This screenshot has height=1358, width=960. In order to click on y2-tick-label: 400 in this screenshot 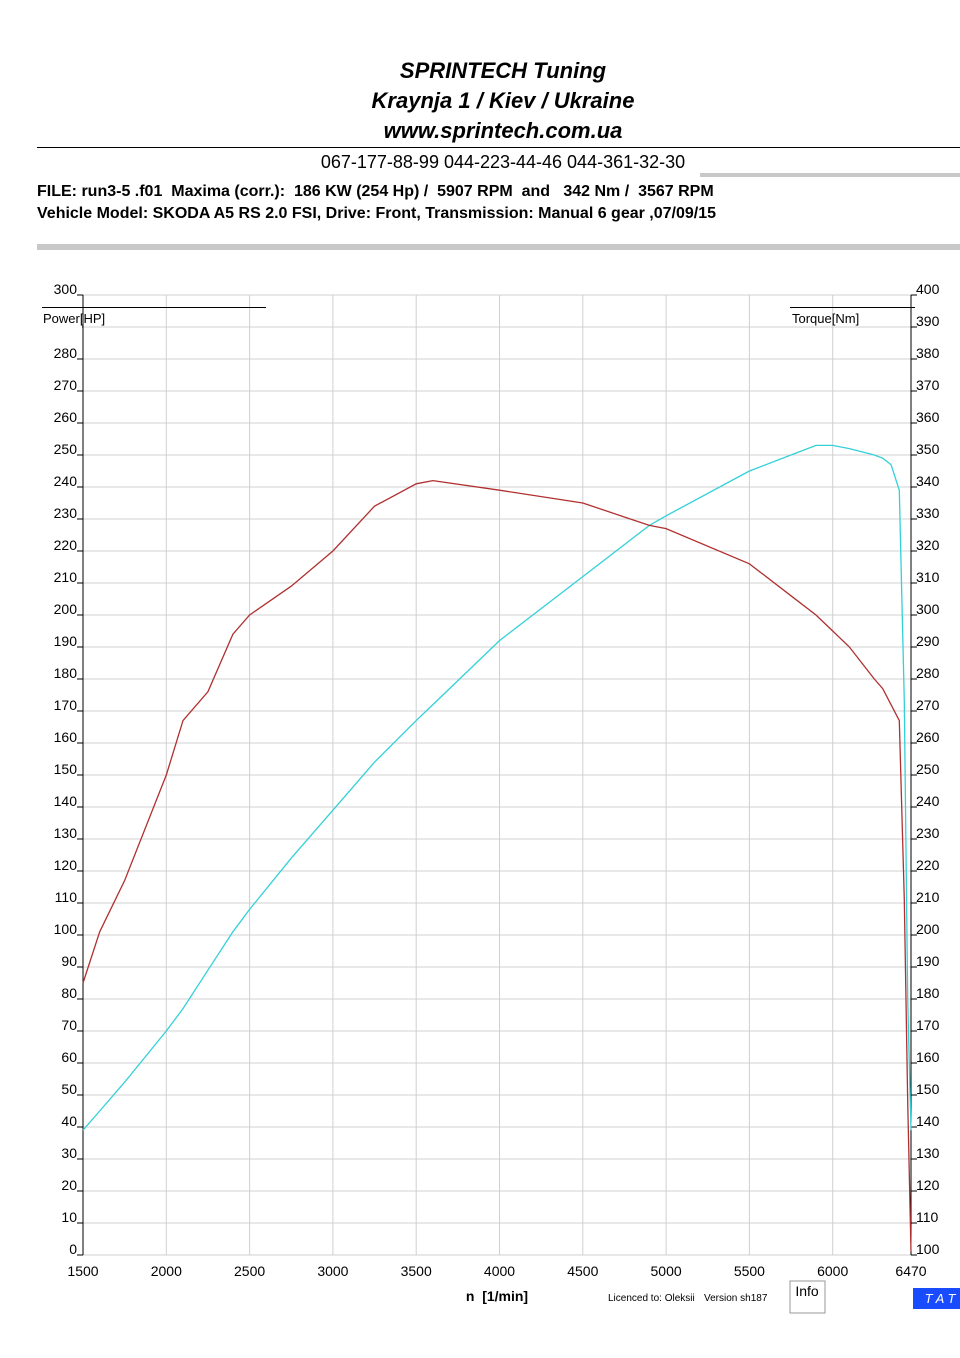, I will do `click(928, 289)`.